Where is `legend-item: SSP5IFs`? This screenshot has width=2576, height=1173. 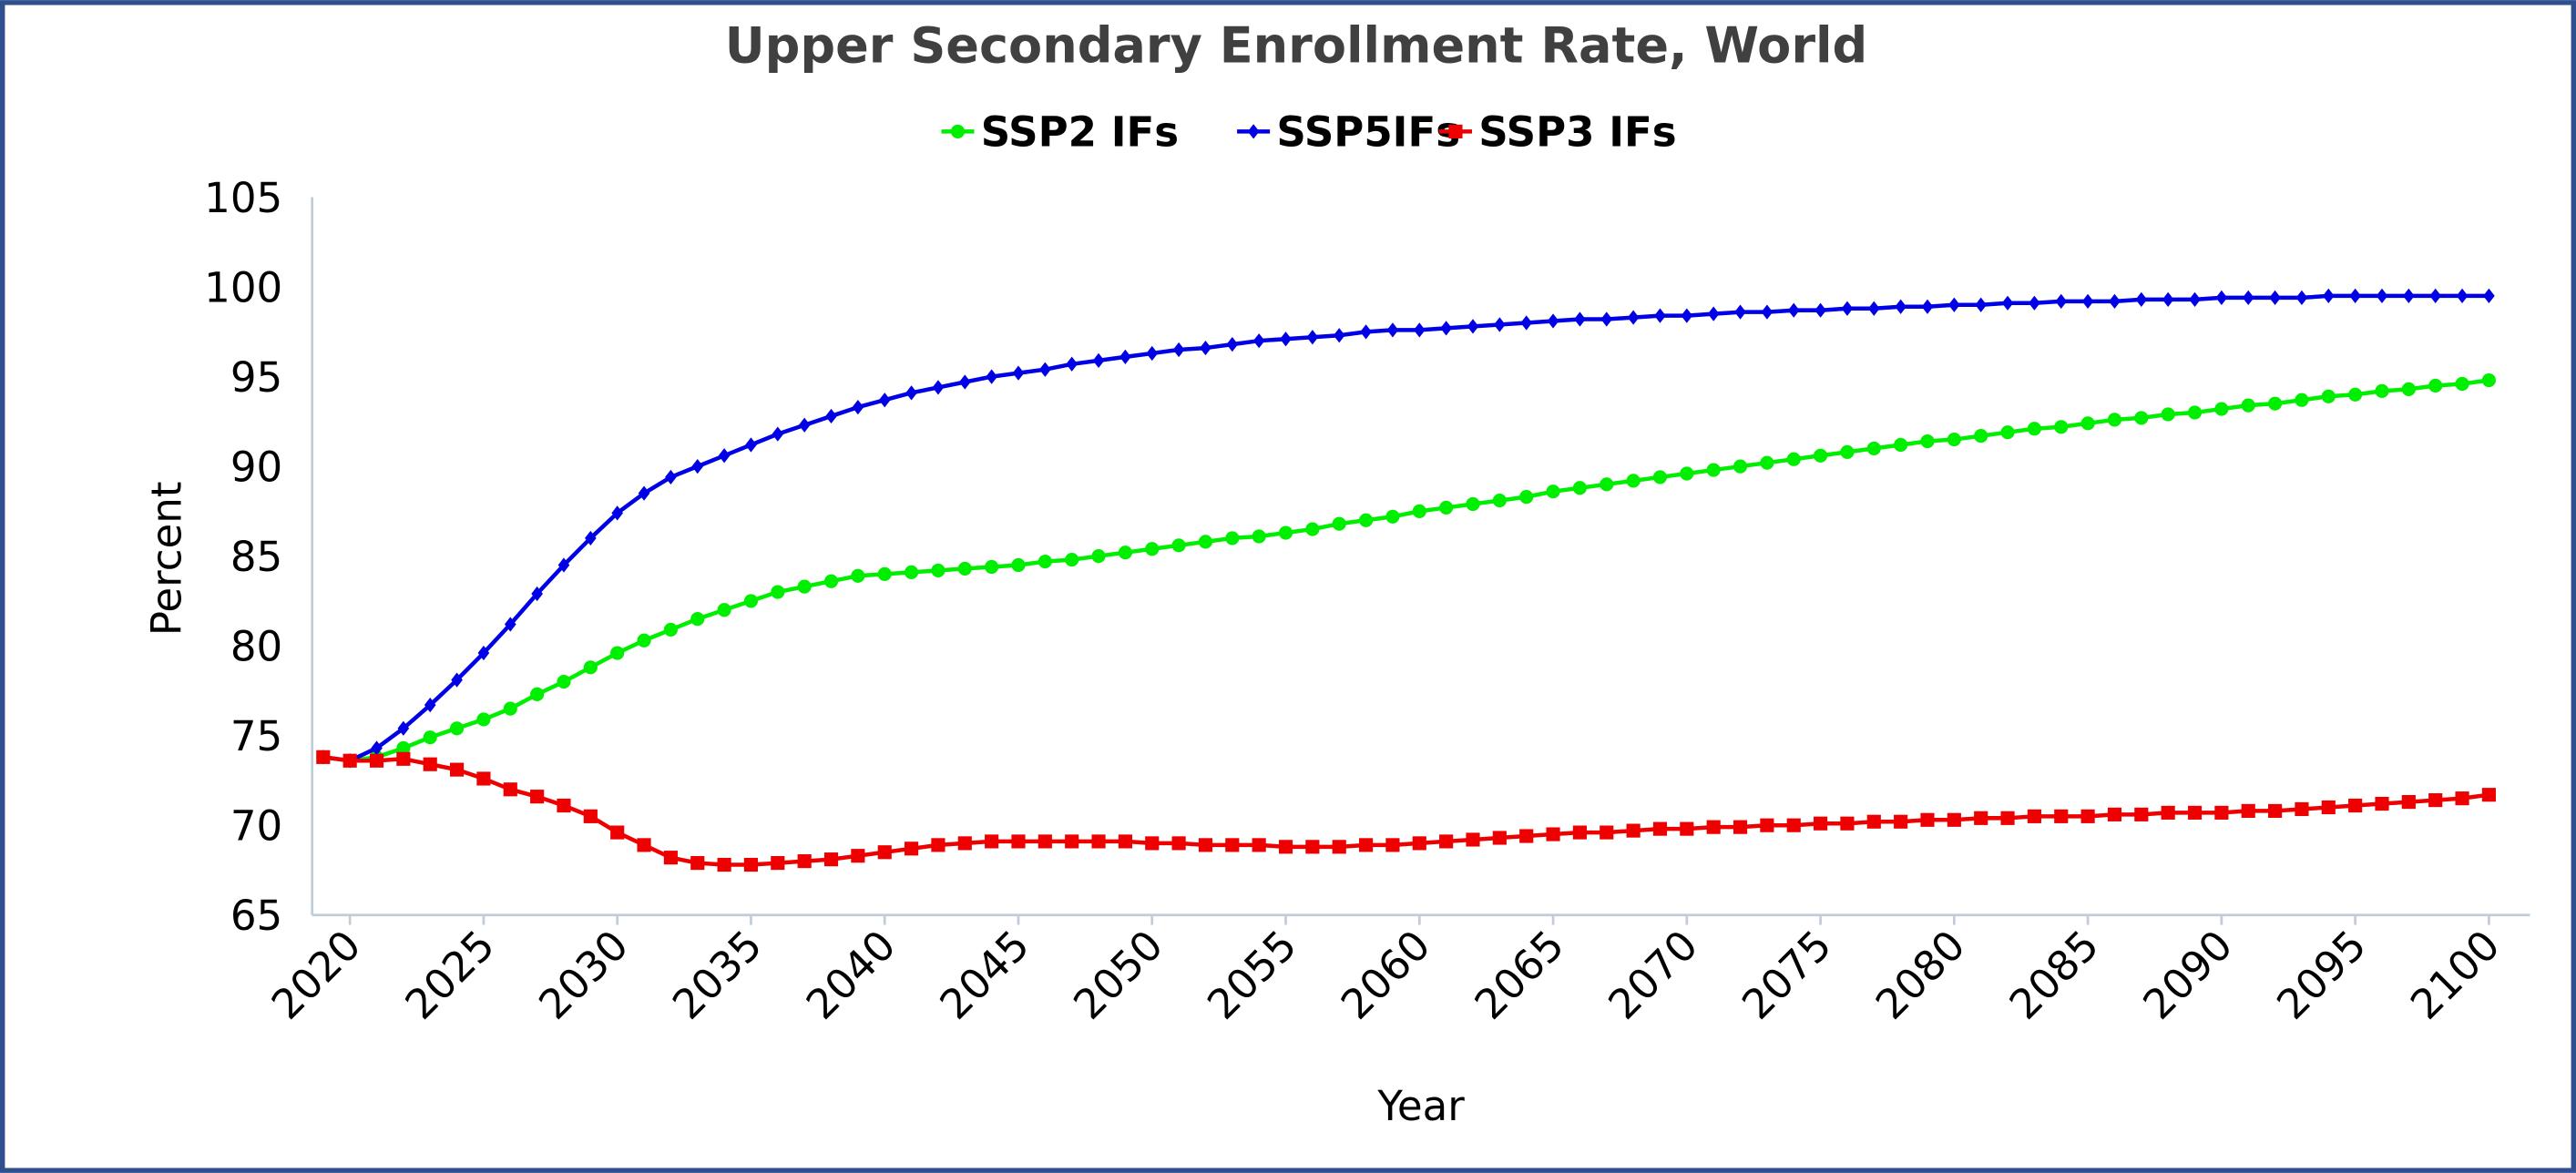 legend-item: SSP5IFs is located at coordinates (1348, 132).